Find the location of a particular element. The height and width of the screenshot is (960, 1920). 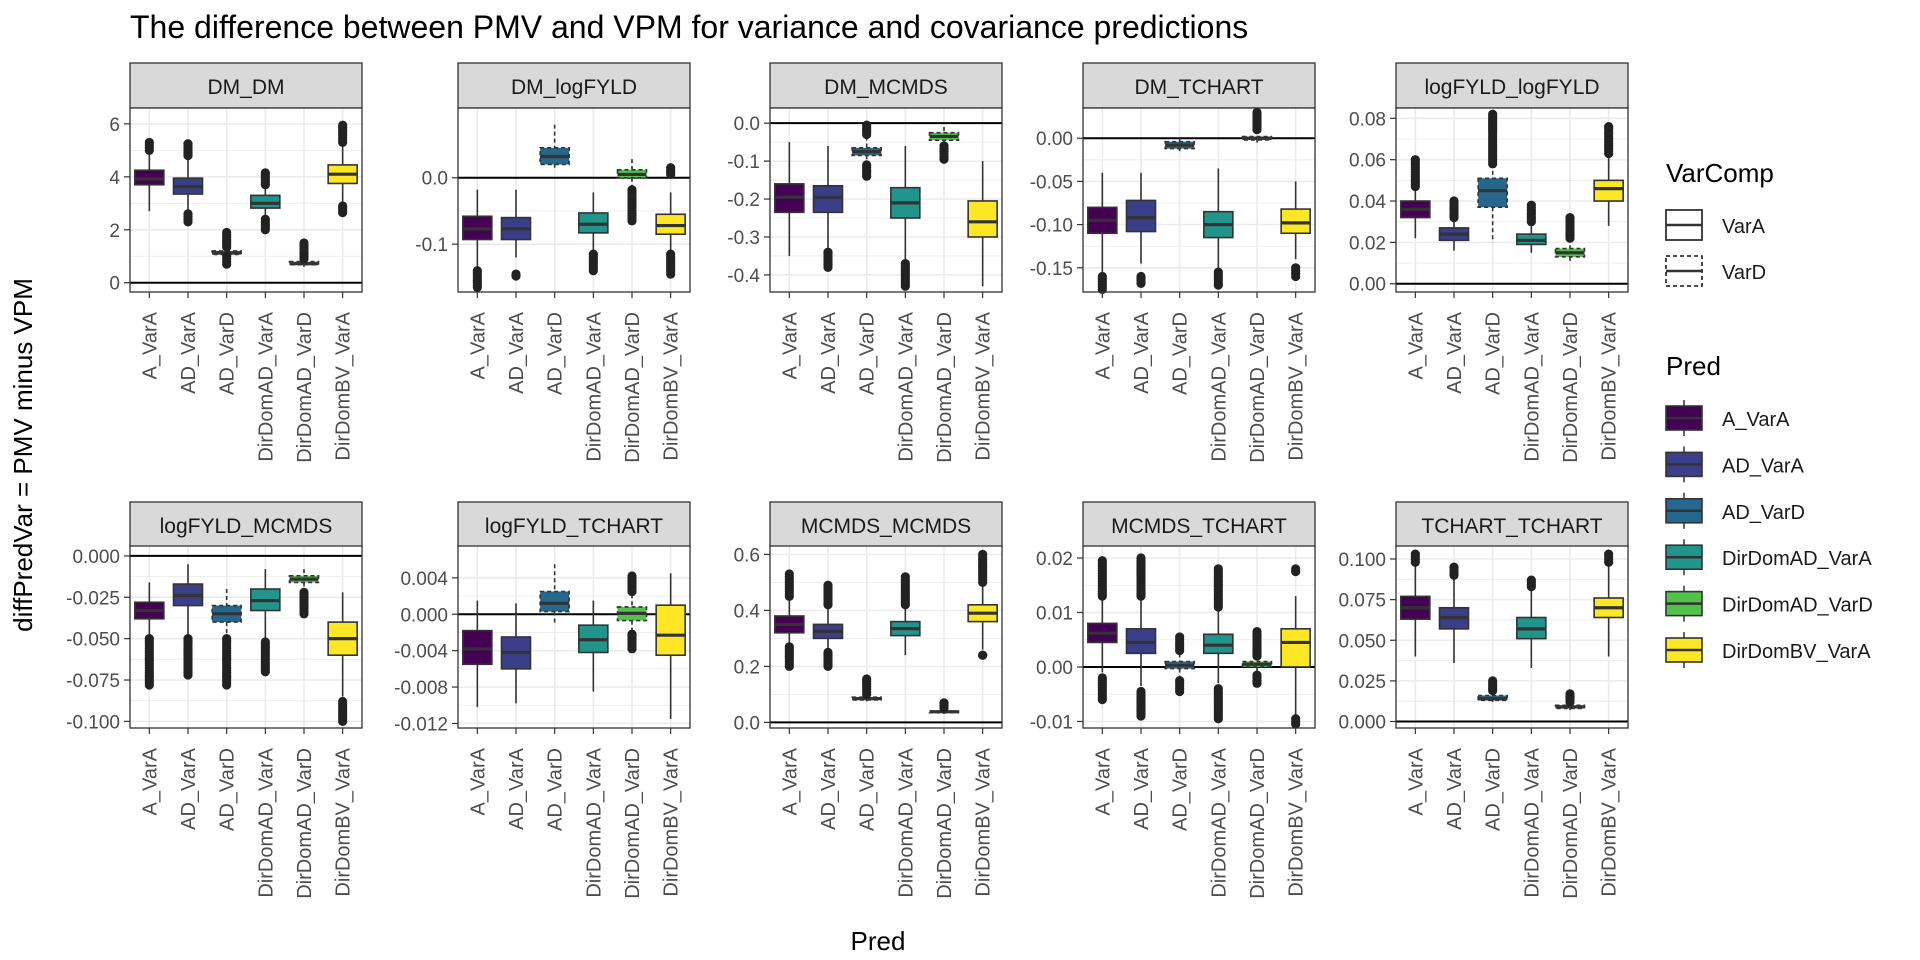

y-tick-label: -0.01 is located at coordinates (1051, 722).